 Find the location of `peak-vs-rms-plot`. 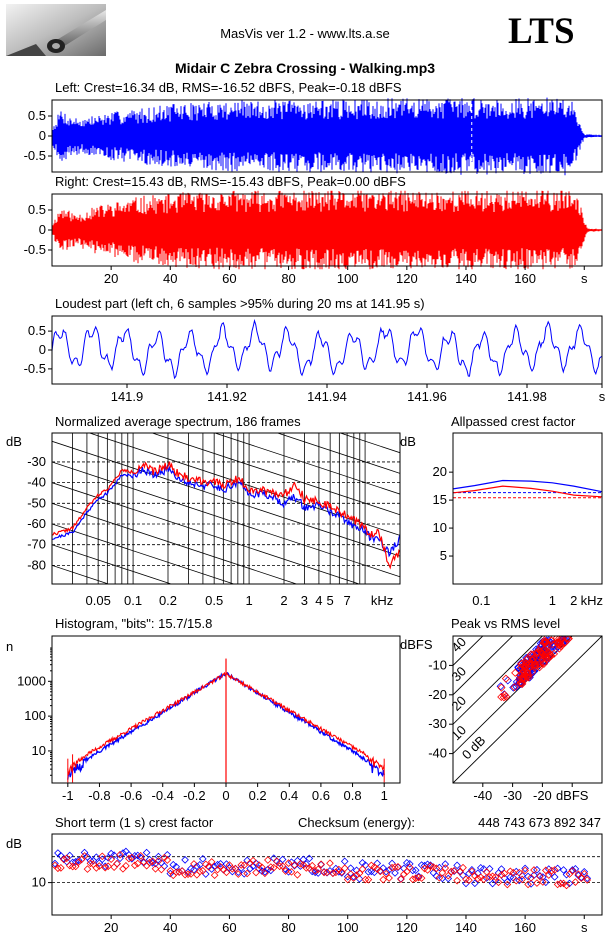

peak-vs-rms-plot is located at coordinates (527, 709).